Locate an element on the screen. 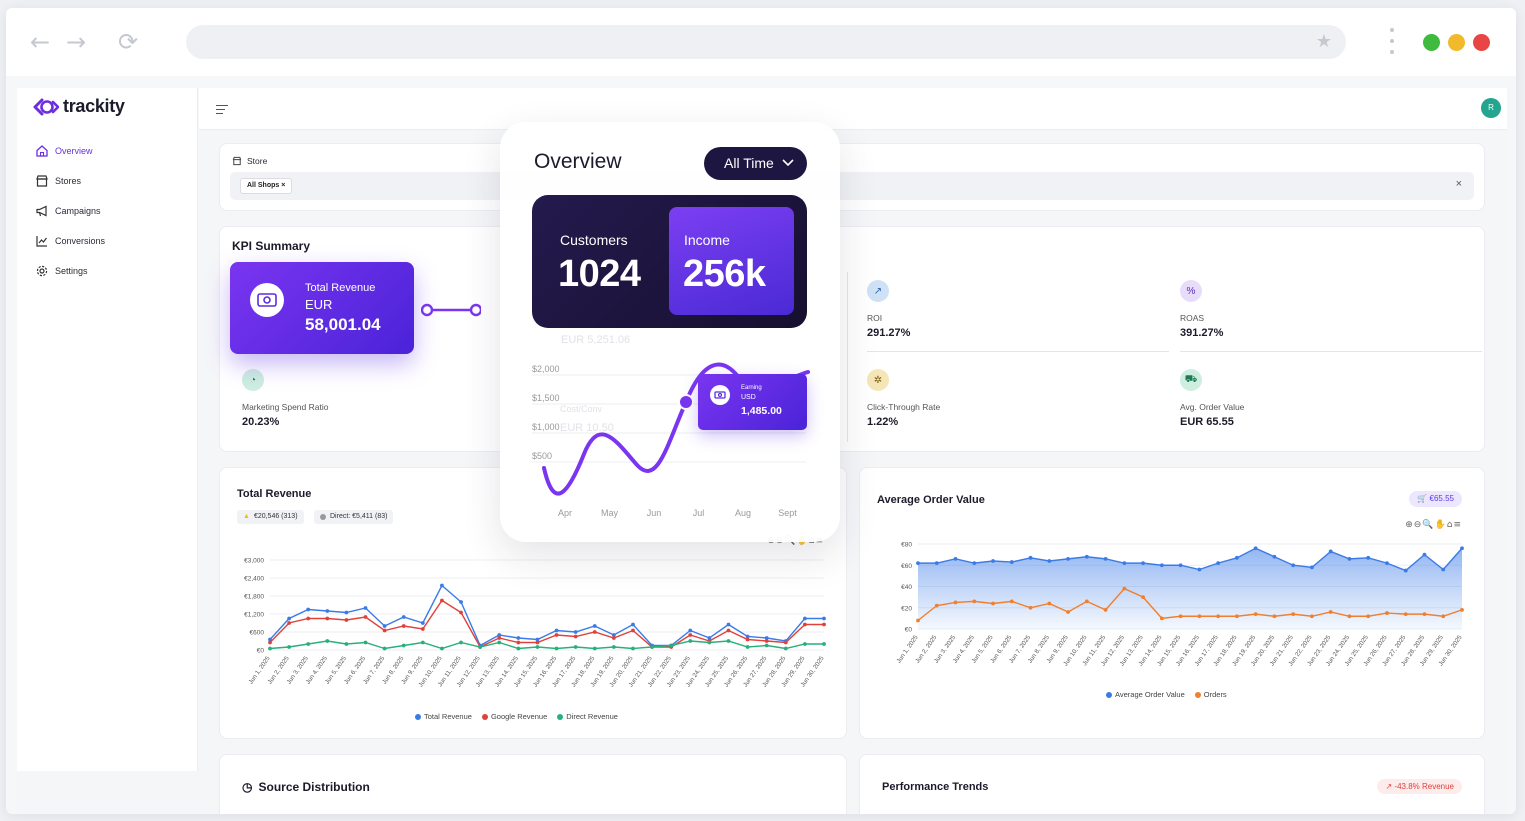 Image resolution: width=1525 pixels, height=821 pixels. revenue-currency: EUR is located at coordinates (319, 304).